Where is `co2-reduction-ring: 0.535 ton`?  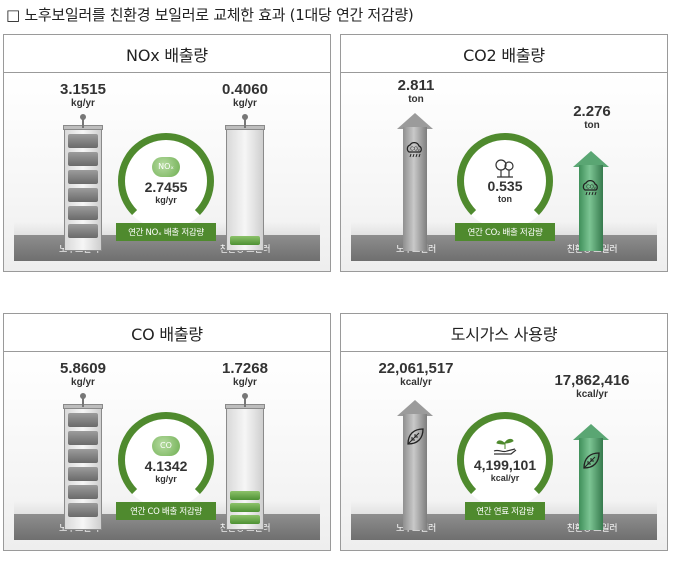
co2-reduction-ring: 0.535 ton is located at coordinates (505, 181).